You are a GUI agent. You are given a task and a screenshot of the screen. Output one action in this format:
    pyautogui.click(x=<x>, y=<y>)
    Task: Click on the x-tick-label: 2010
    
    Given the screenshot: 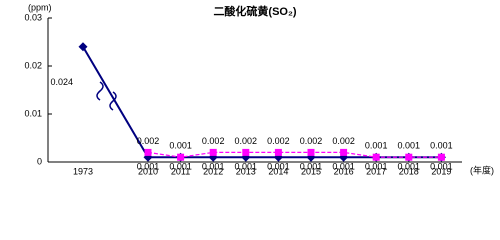 What is the action you would take?
    pyautogui.click(x=148, y=171)
    